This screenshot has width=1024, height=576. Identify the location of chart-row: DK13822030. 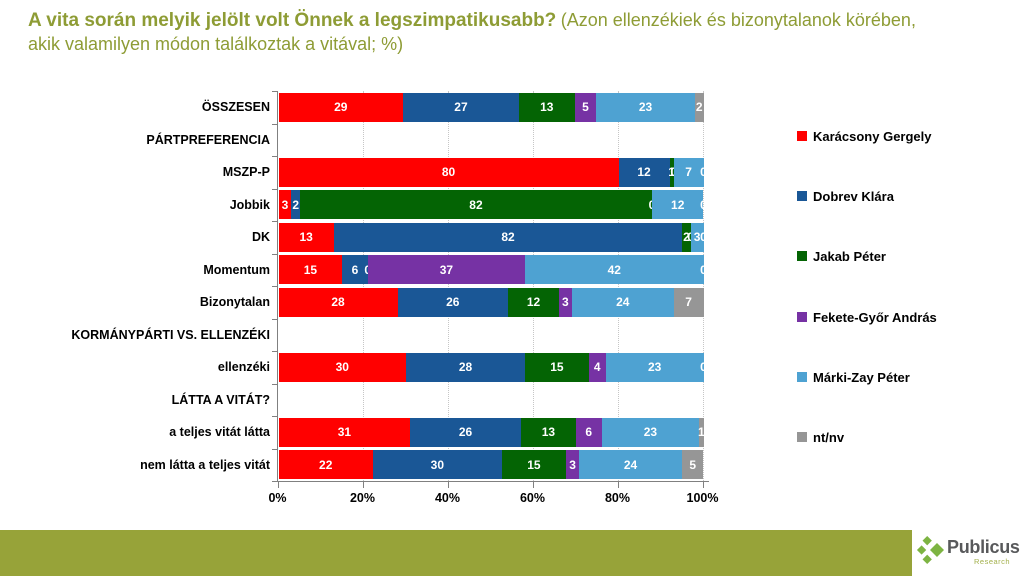
(380, 237).